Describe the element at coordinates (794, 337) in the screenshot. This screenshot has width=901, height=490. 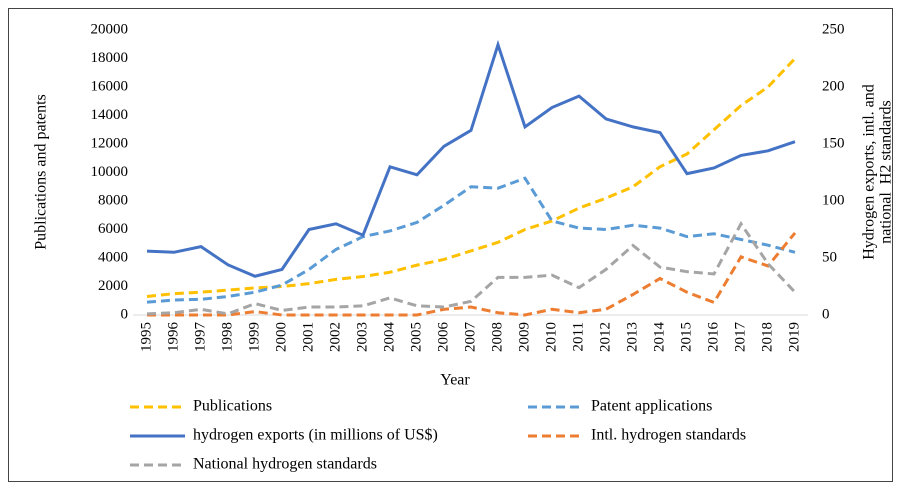
I see `x-tick-label: 2019` at that location.